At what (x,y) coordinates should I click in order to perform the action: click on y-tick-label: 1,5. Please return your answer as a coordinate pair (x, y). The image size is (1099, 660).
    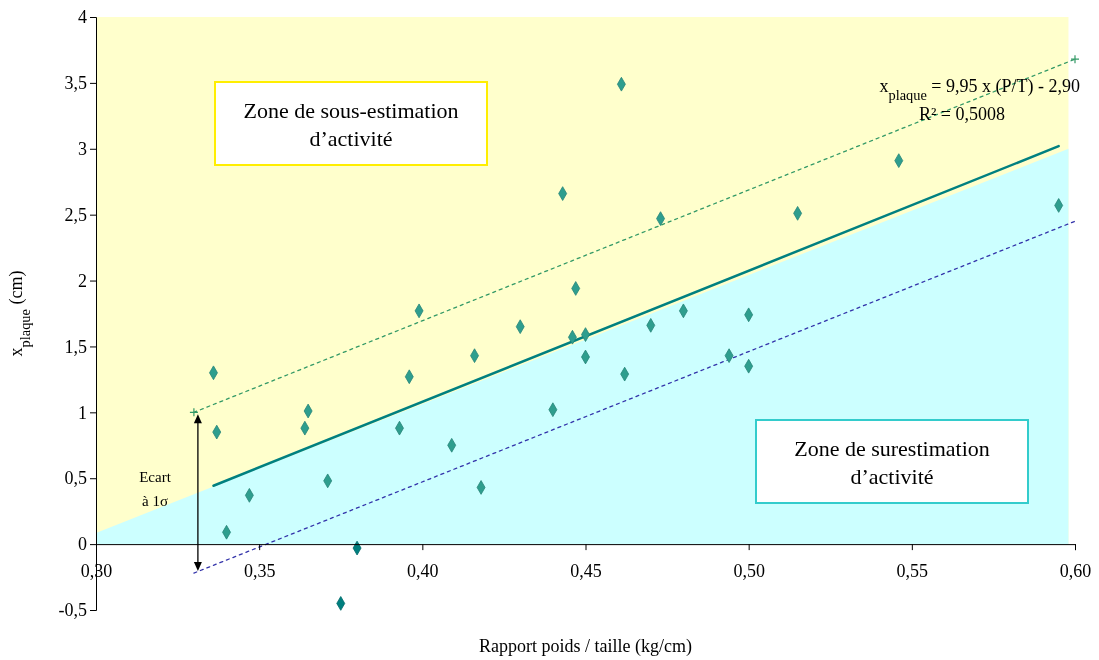
    Looking at the image, I should click on (75, 346).